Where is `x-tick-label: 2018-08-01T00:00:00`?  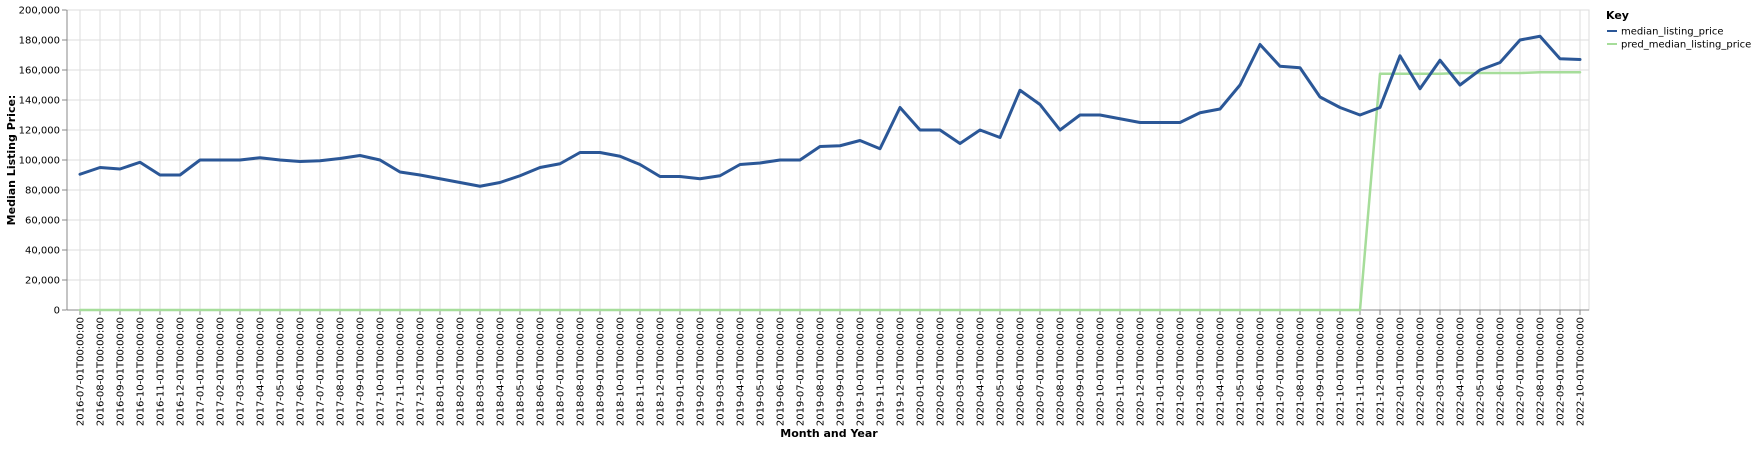
x-tick-label: 2018-08-01T00:00:00 is located at coordinates (581, 371).